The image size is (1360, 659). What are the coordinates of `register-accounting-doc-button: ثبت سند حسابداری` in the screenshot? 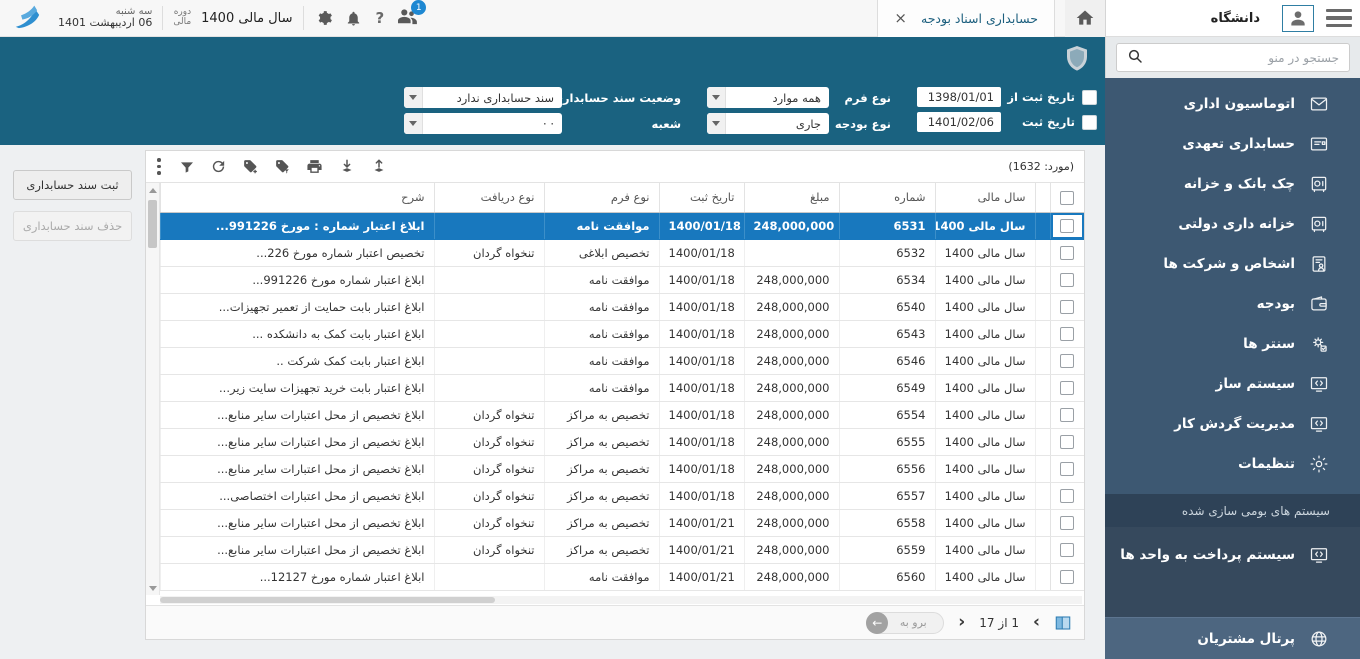 It's located at (72, 185).